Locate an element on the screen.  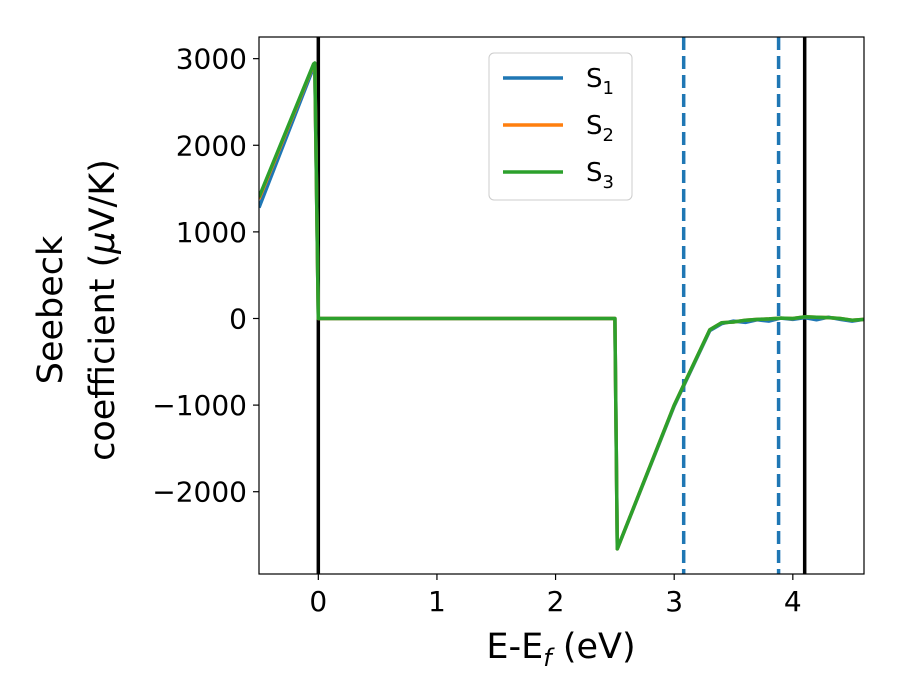
y-axis-title-line2: coefficient (μV/K) is located at coordinates (103, 310).